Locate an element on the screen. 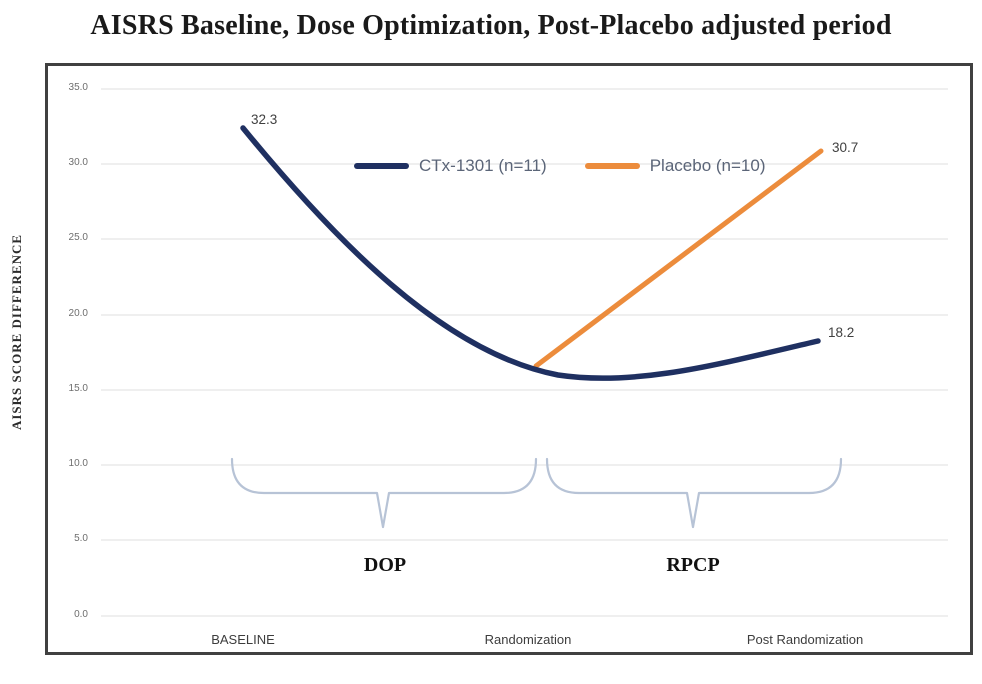  placebo-legend-label: Placebo (n=10) is located at coordinates (707, 165).